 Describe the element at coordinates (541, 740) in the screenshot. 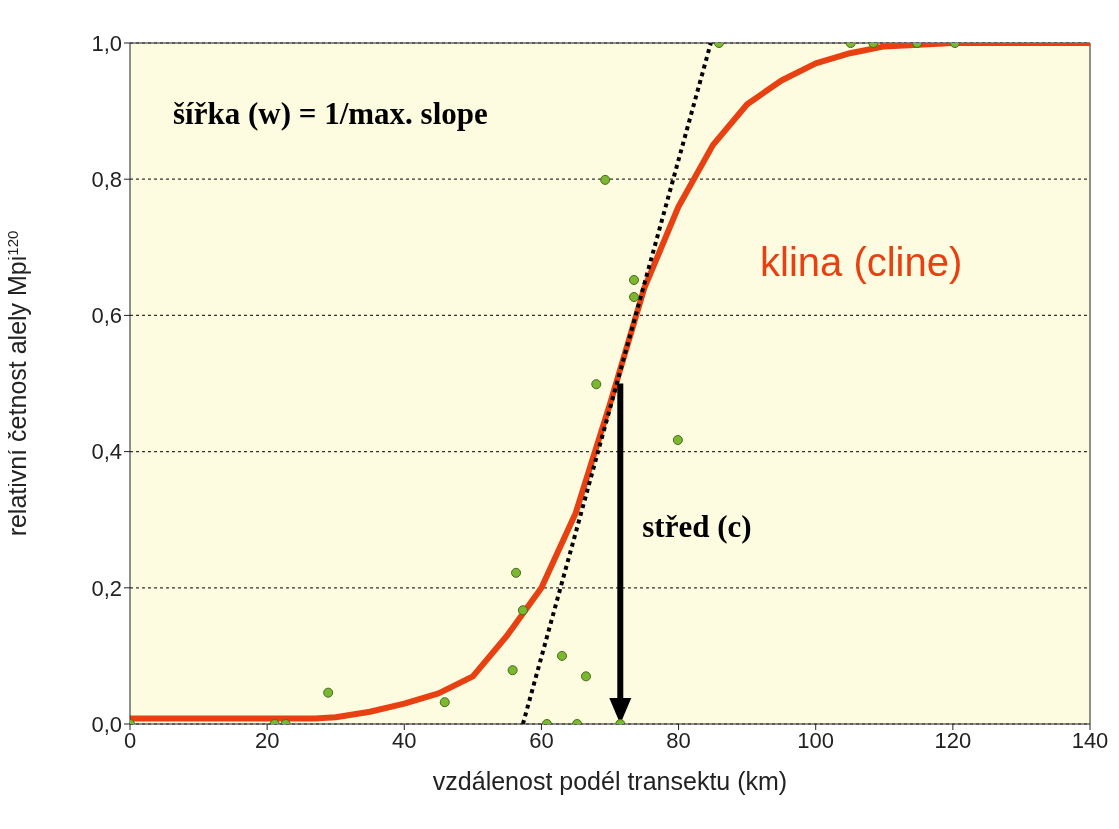

I see `x-tick-label: 60` at that location.